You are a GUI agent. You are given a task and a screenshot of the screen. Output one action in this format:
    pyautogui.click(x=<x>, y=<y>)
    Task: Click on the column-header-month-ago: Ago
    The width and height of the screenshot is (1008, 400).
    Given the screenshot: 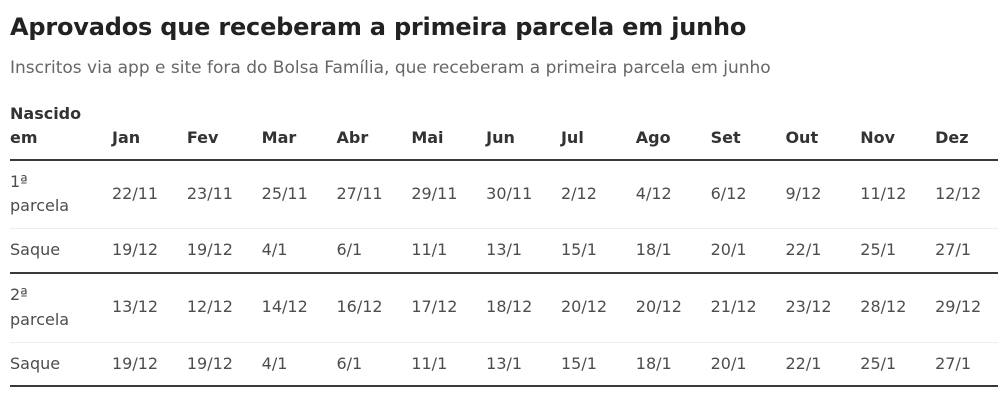 What is the action you would take?
    pyautogui.click(x=653, y=137)
    